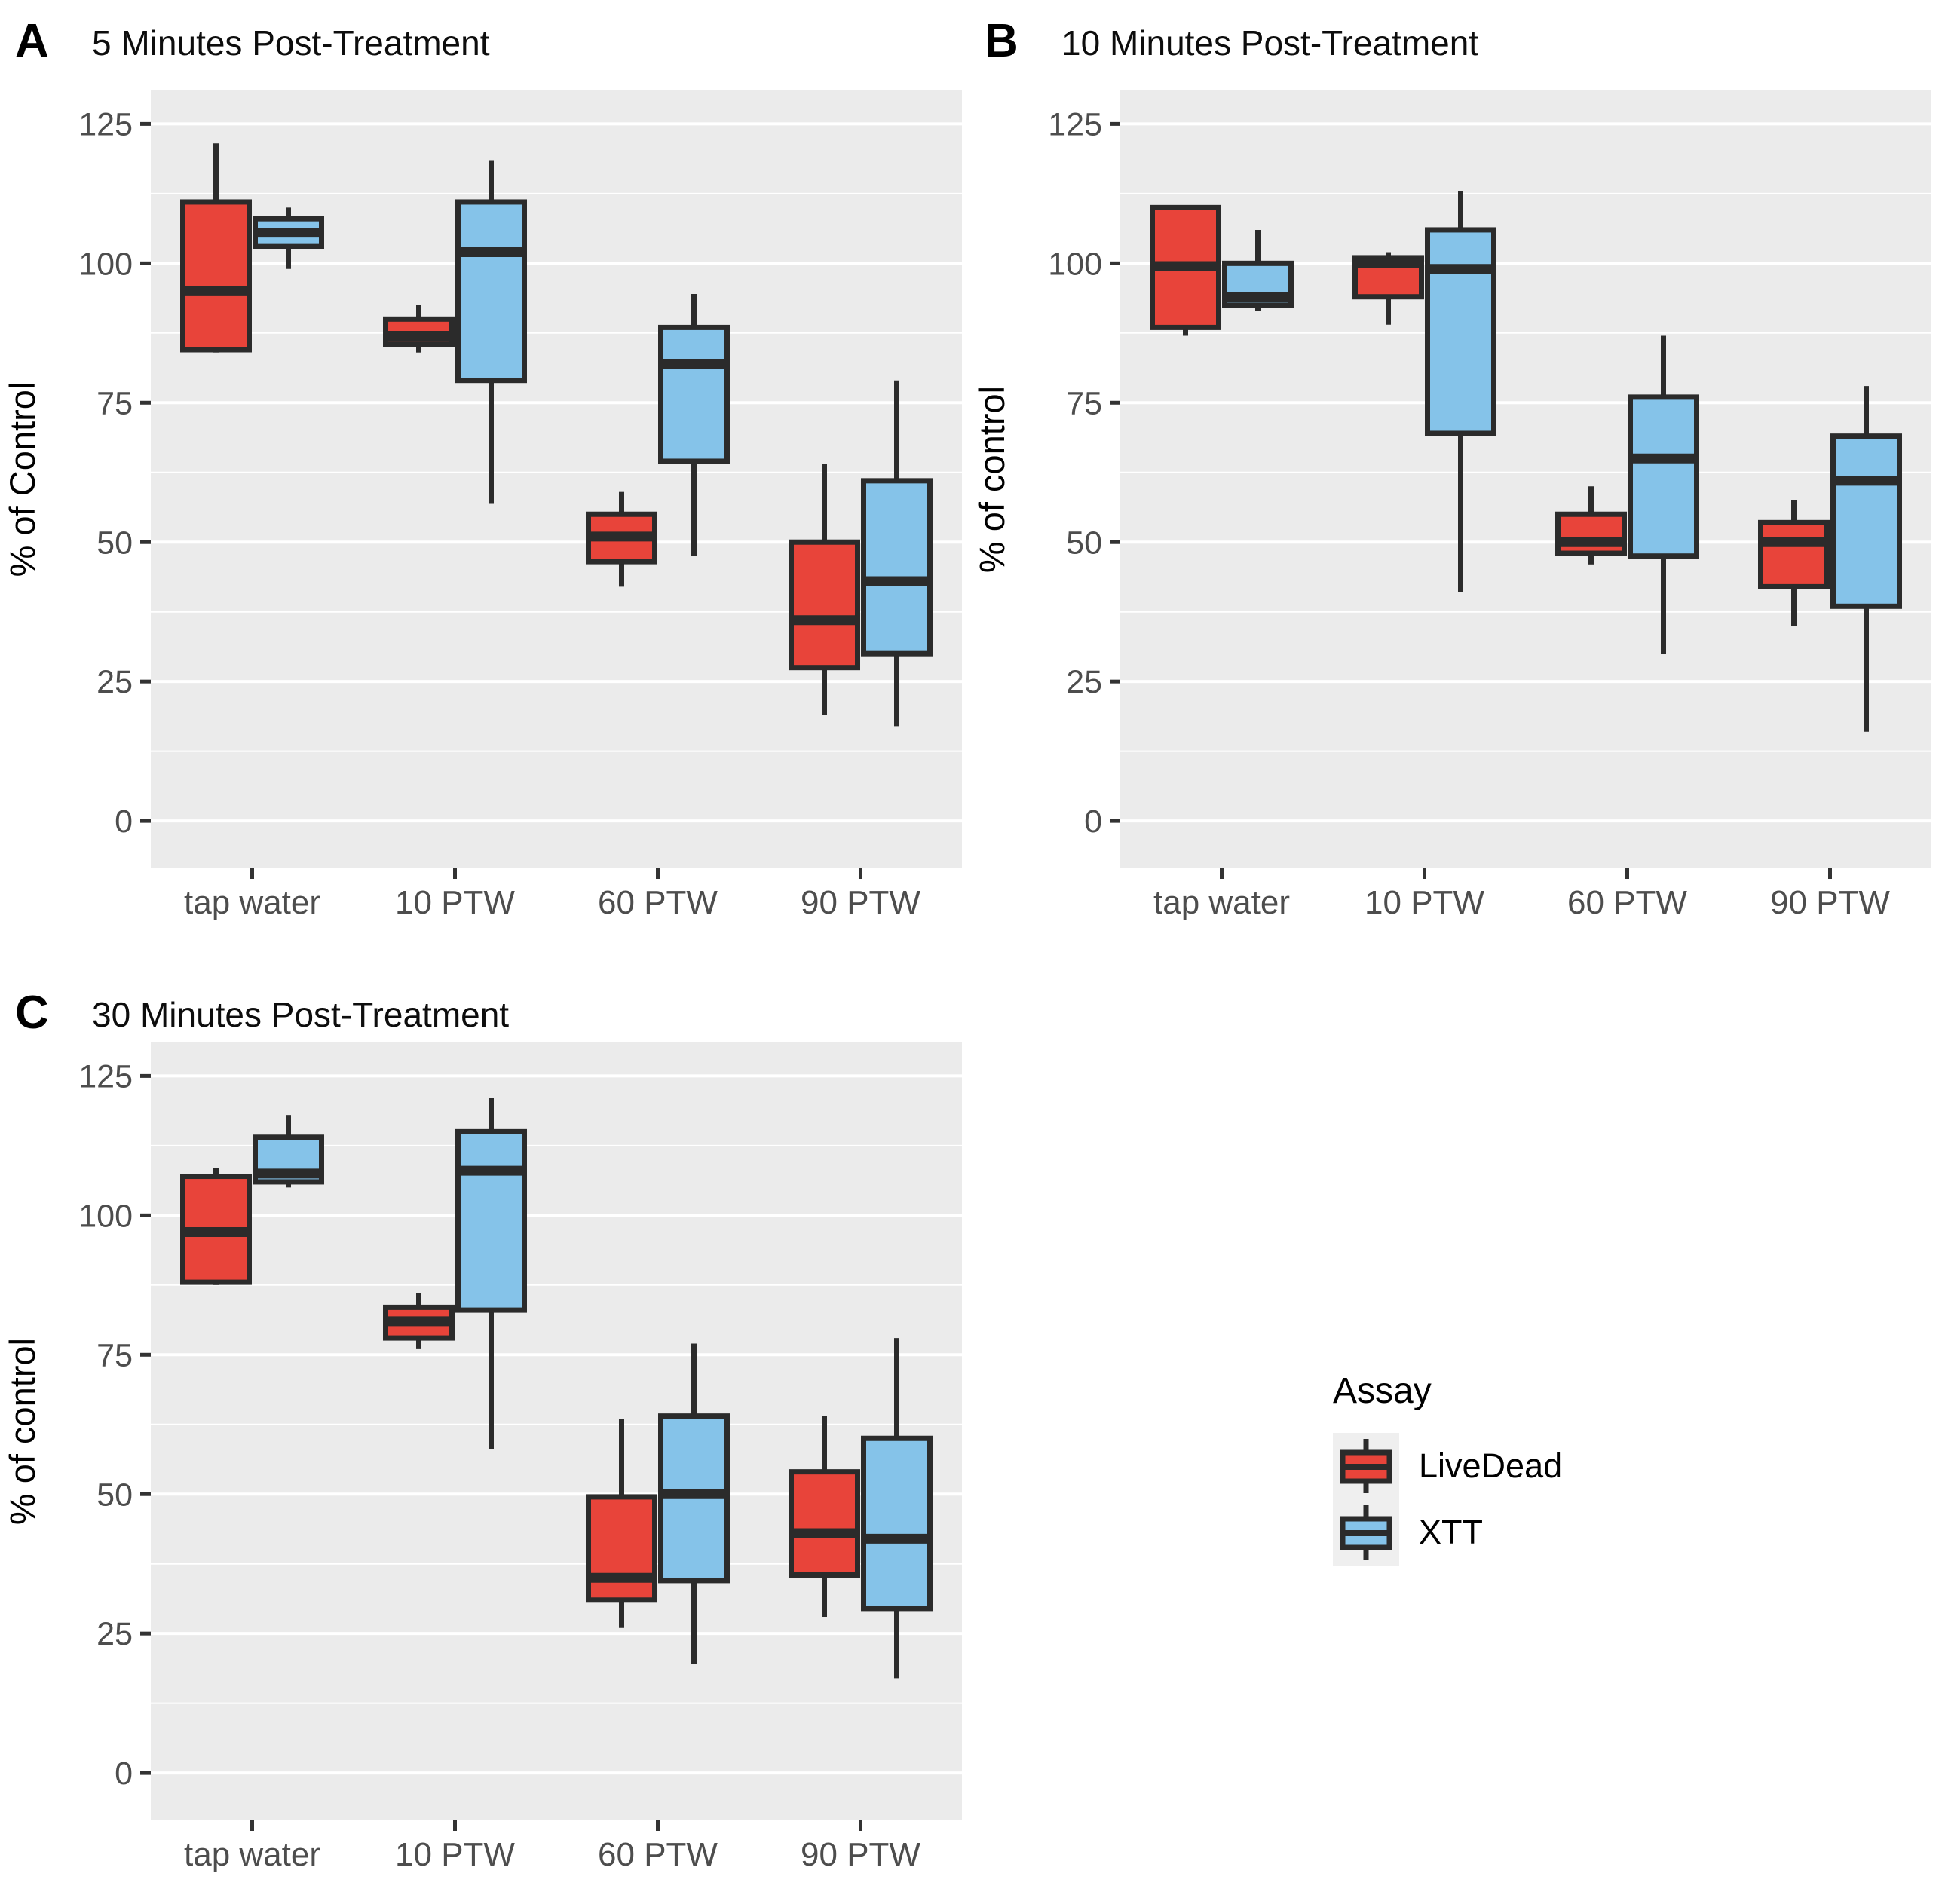  I want to click on legend-entry-livedead: LiveDead, so click(1448, 1466).